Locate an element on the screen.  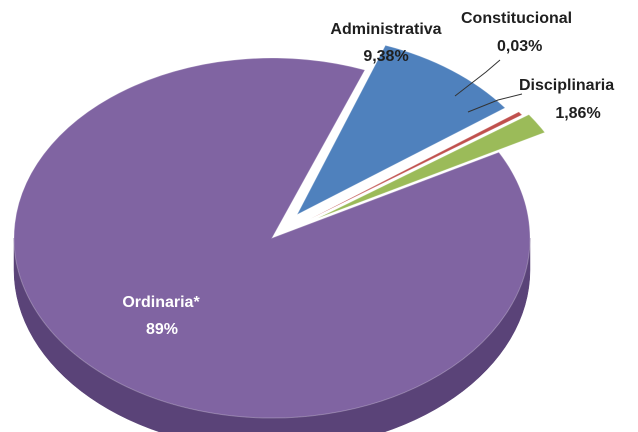
label-disciplinaria-value: 1,86% is located at coordinates (578, 113).